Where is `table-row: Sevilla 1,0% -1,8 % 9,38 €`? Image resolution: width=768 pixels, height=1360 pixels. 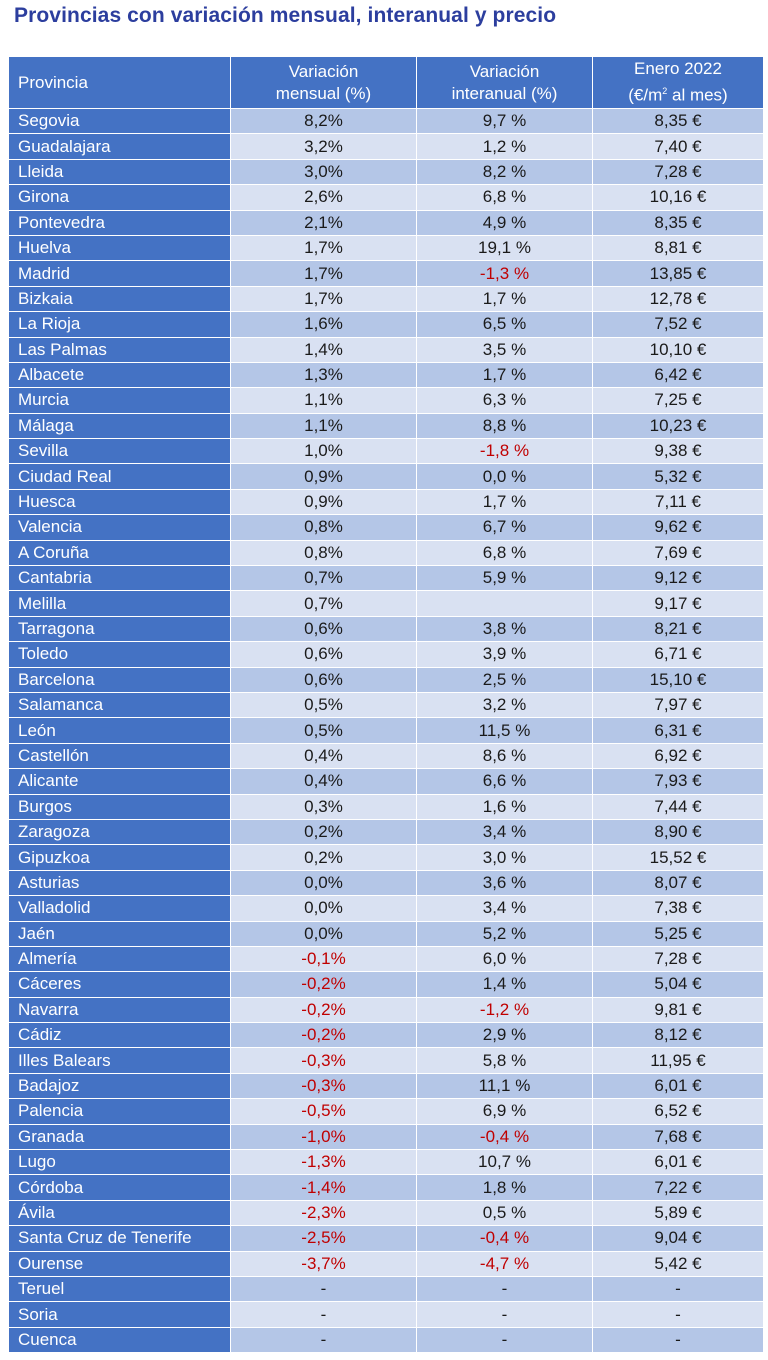 table-row: Sevilla 1,0% -1,8 % 9,38 € is located at coordinates (386, 451).